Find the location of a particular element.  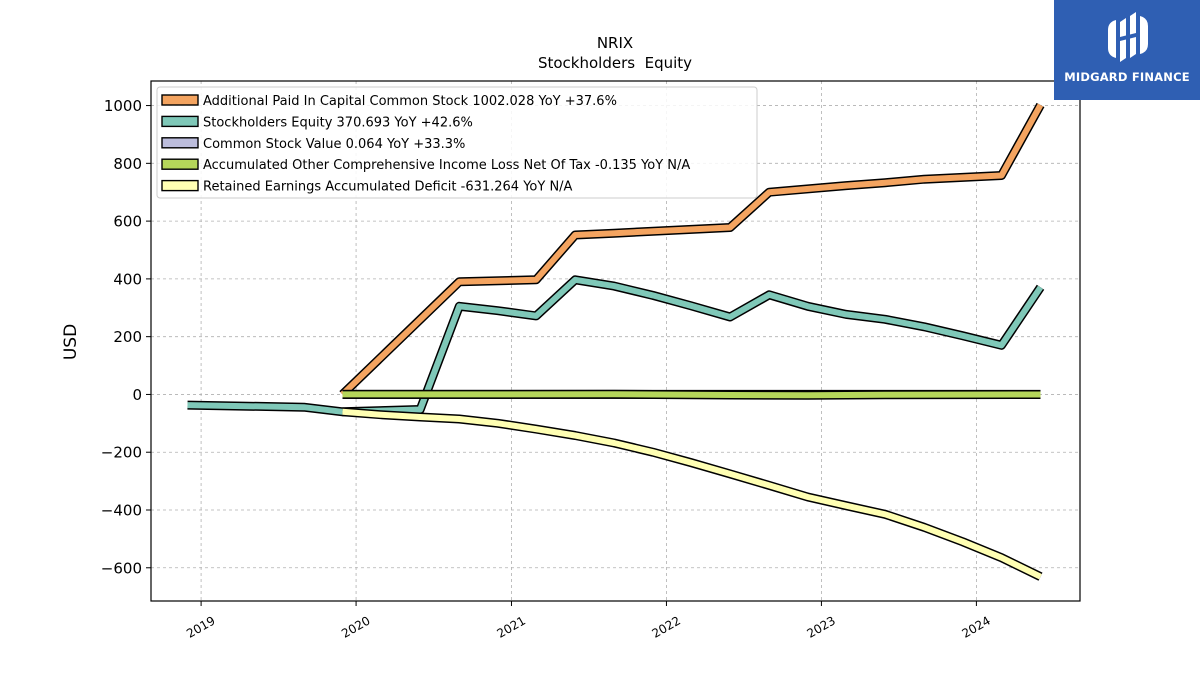

y-axis-label: USD is located at coordinates (71, 342).